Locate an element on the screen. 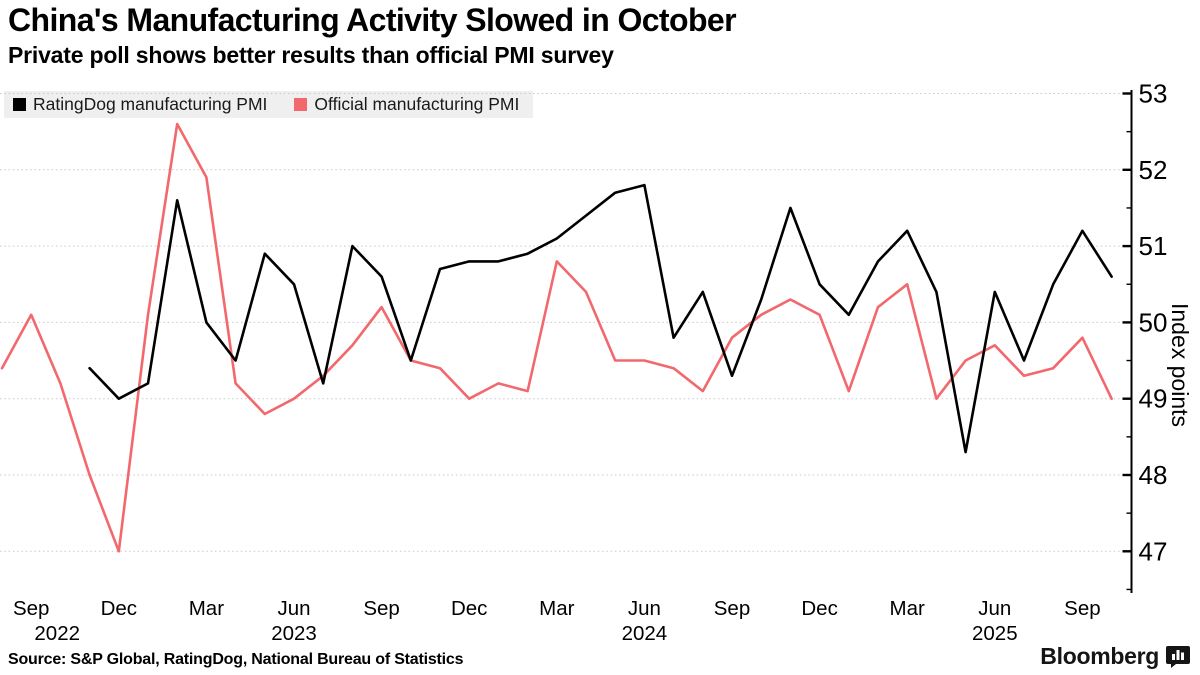  legend-item-official: Official manufacturing PMI is located at coordinates (406, 104).